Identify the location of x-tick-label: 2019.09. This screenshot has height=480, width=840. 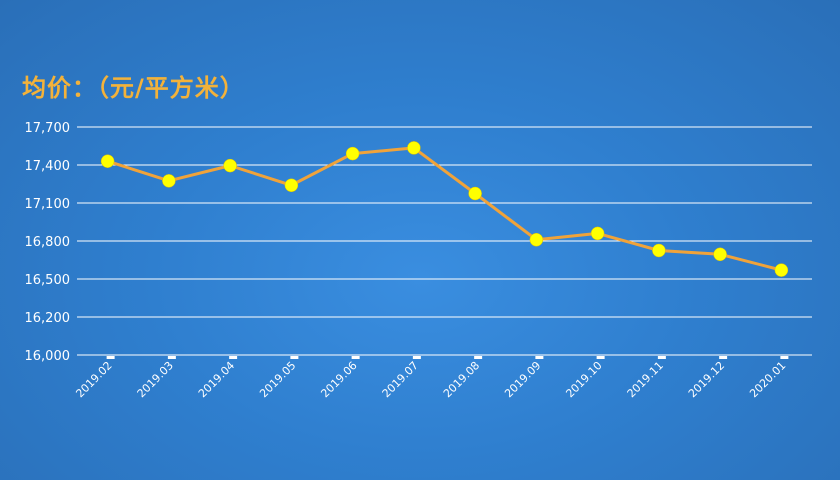
(522, 379).